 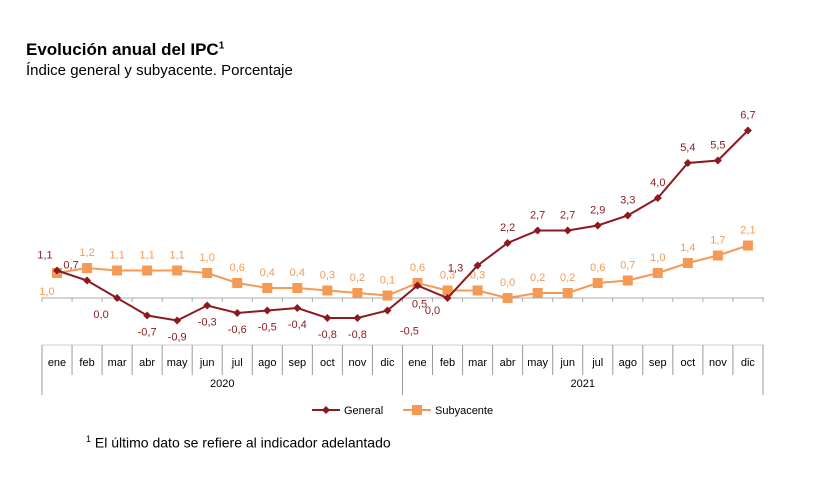 What do you see at coordinates (267, 363) in the screenshot?
I see `month-tick-label: ago` at bounding box center [267, 363].